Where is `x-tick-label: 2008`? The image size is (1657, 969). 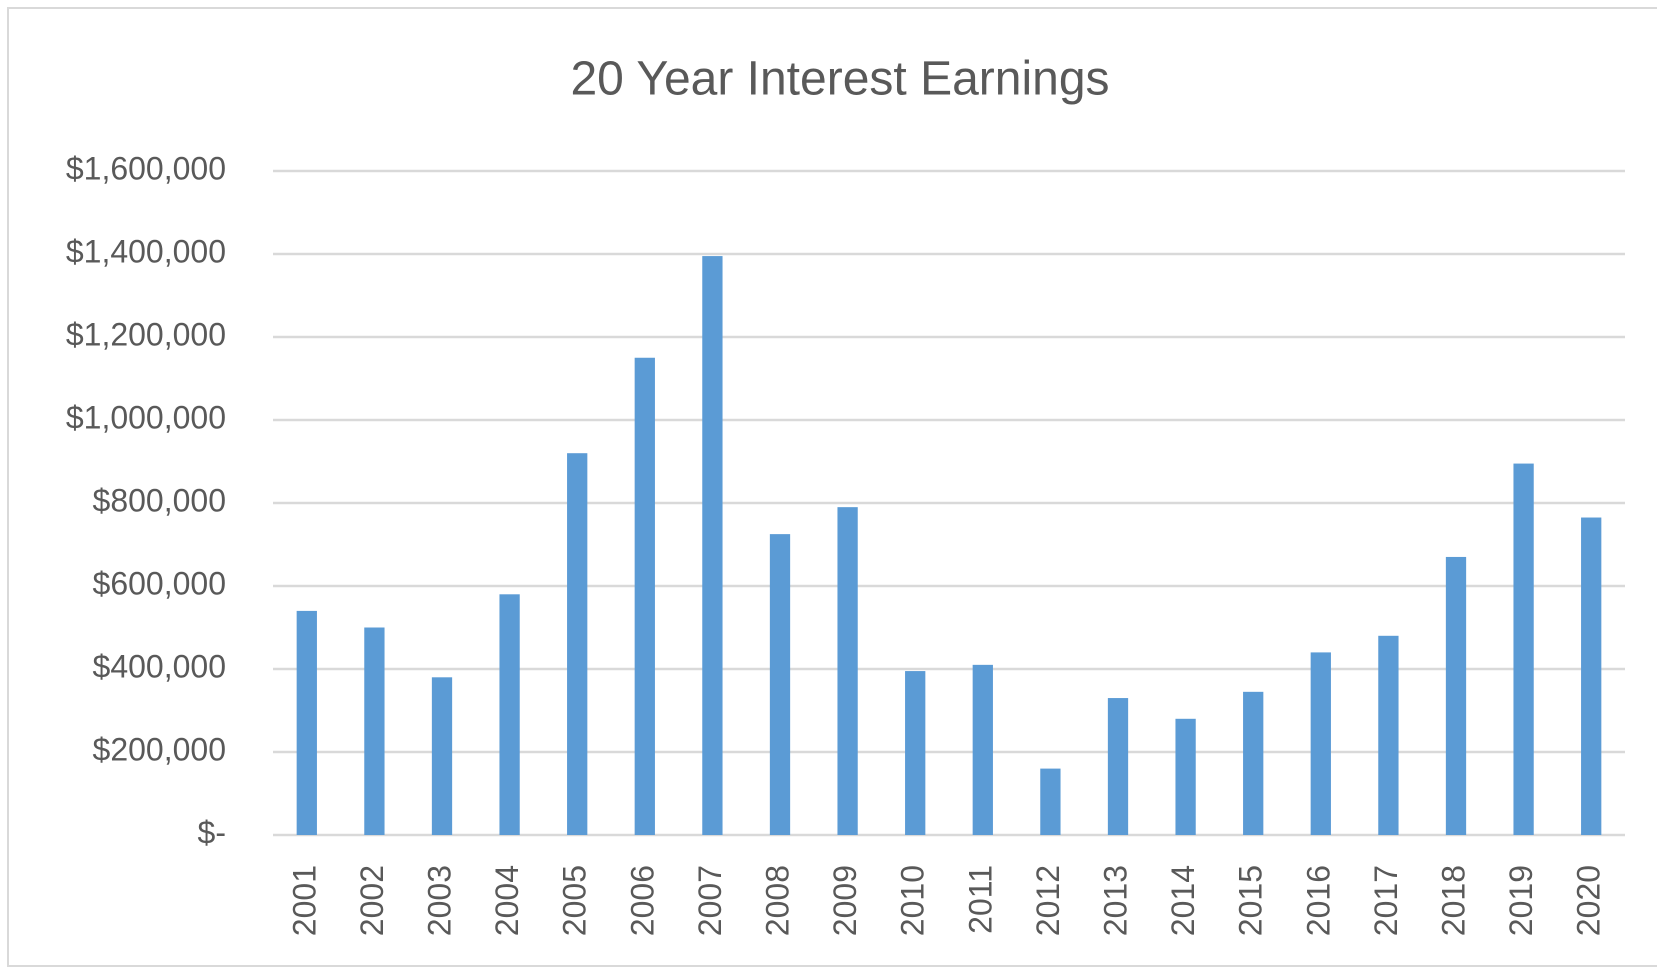 x-tick-label: 2008 is located at coordinates (777, 900).